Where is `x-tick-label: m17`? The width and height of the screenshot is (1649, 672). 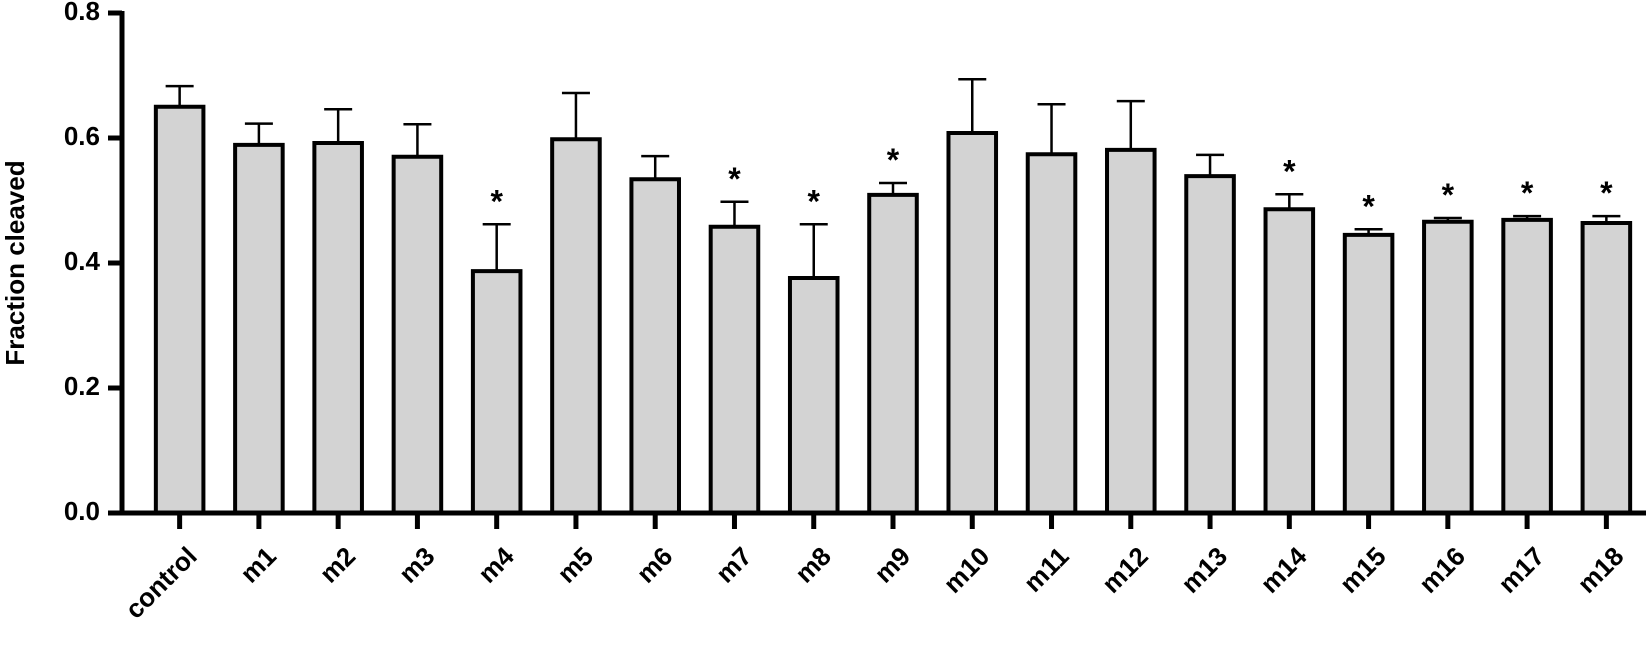
x-tick-label: m17 is located at coordinates (1521, 570).